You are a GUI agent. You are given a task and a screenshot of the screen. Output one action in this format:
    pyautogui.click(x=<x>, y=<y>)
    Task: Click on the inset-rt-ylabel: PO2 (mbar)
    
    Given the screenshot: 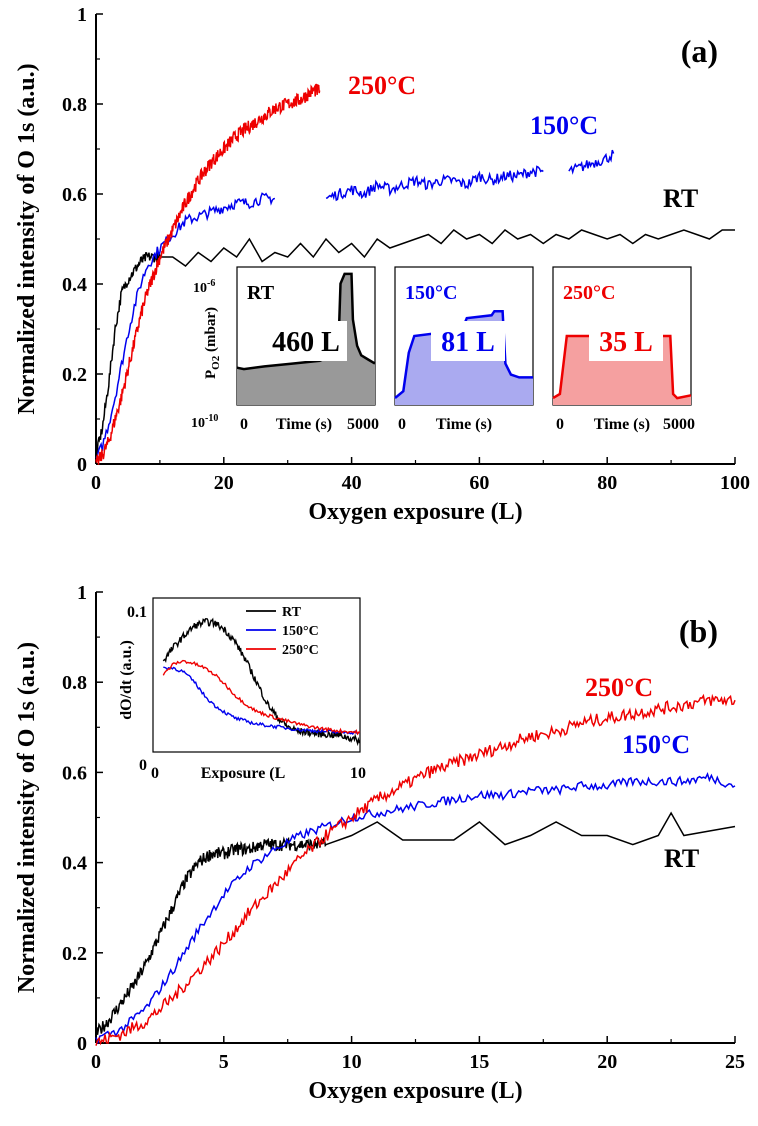 What is the action you would take?
    pyautogui.click(x=212, y=343)
    